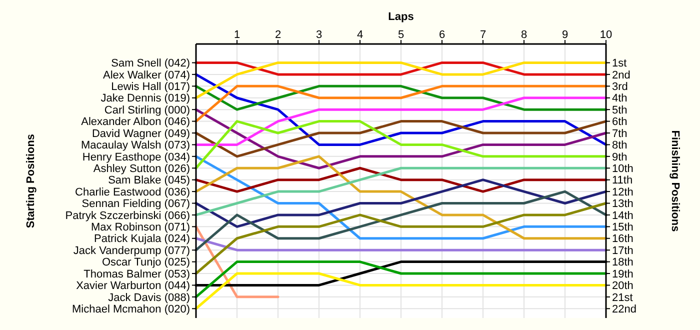  I want to click on y-tick-label: 14th, so click(623, 216).